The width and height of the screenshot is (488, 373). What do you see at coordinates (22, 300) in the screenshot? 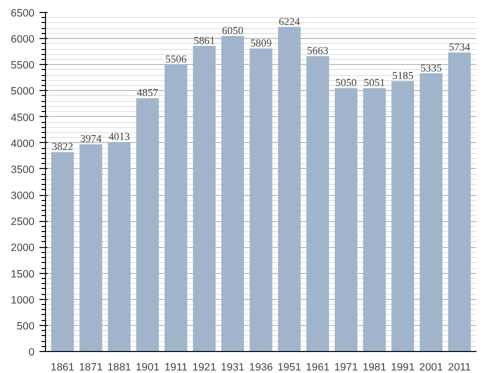
I see `y-tick-label: 1000` at bounding box center [22, 300].